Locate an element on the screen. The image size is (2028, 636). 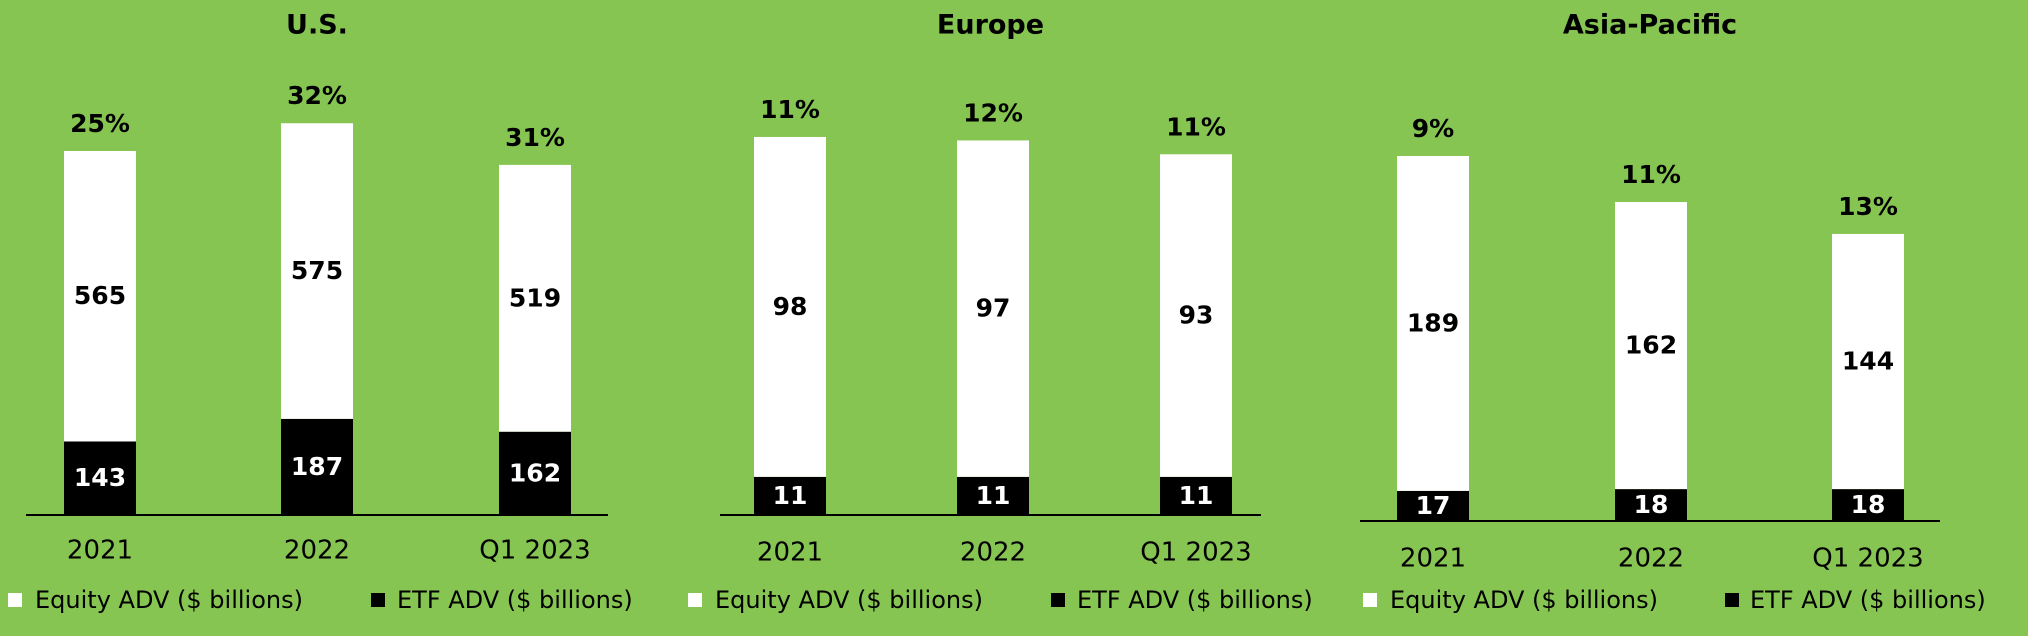
chart-title: Asia-Pacific is located at coordinates (1650, 25).